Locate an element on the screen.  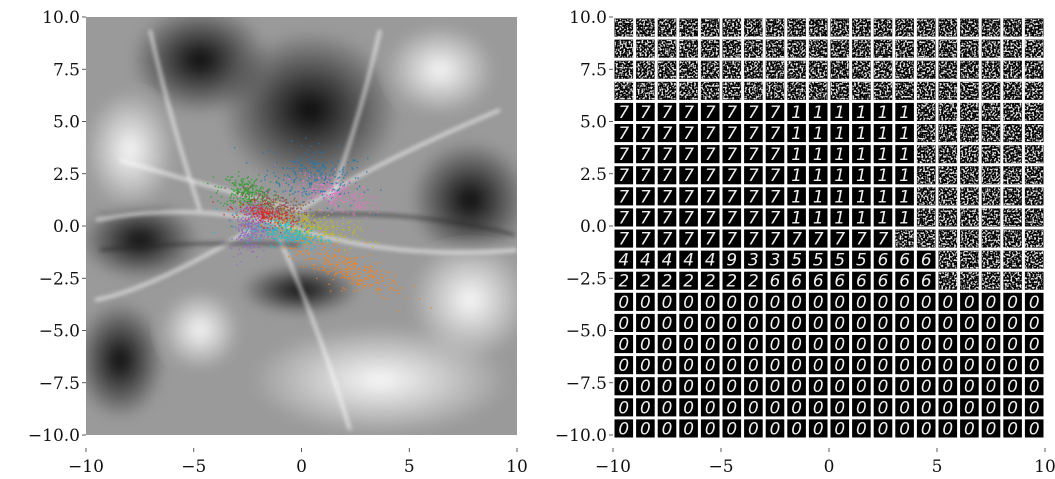
left-x-tick-label: 10 is located at coordinates (517, 467).